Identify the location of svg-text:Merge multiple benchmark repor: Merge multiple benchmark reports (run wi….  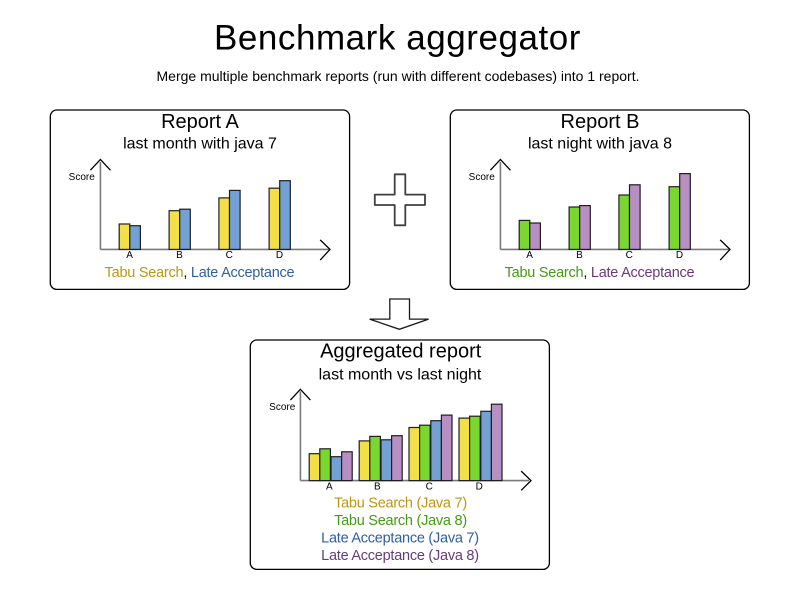
(398, 76).